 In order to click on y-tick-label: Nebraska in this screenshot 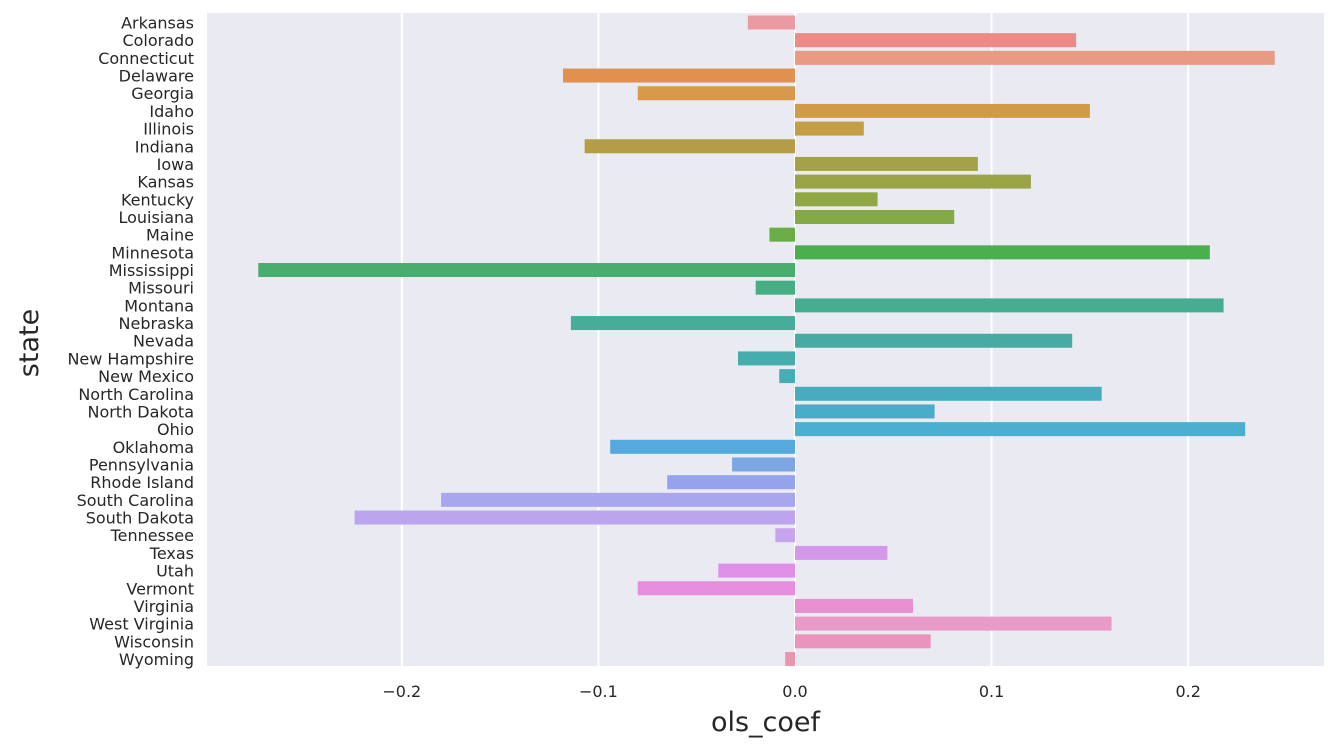, I will do `click(156, 323)`.